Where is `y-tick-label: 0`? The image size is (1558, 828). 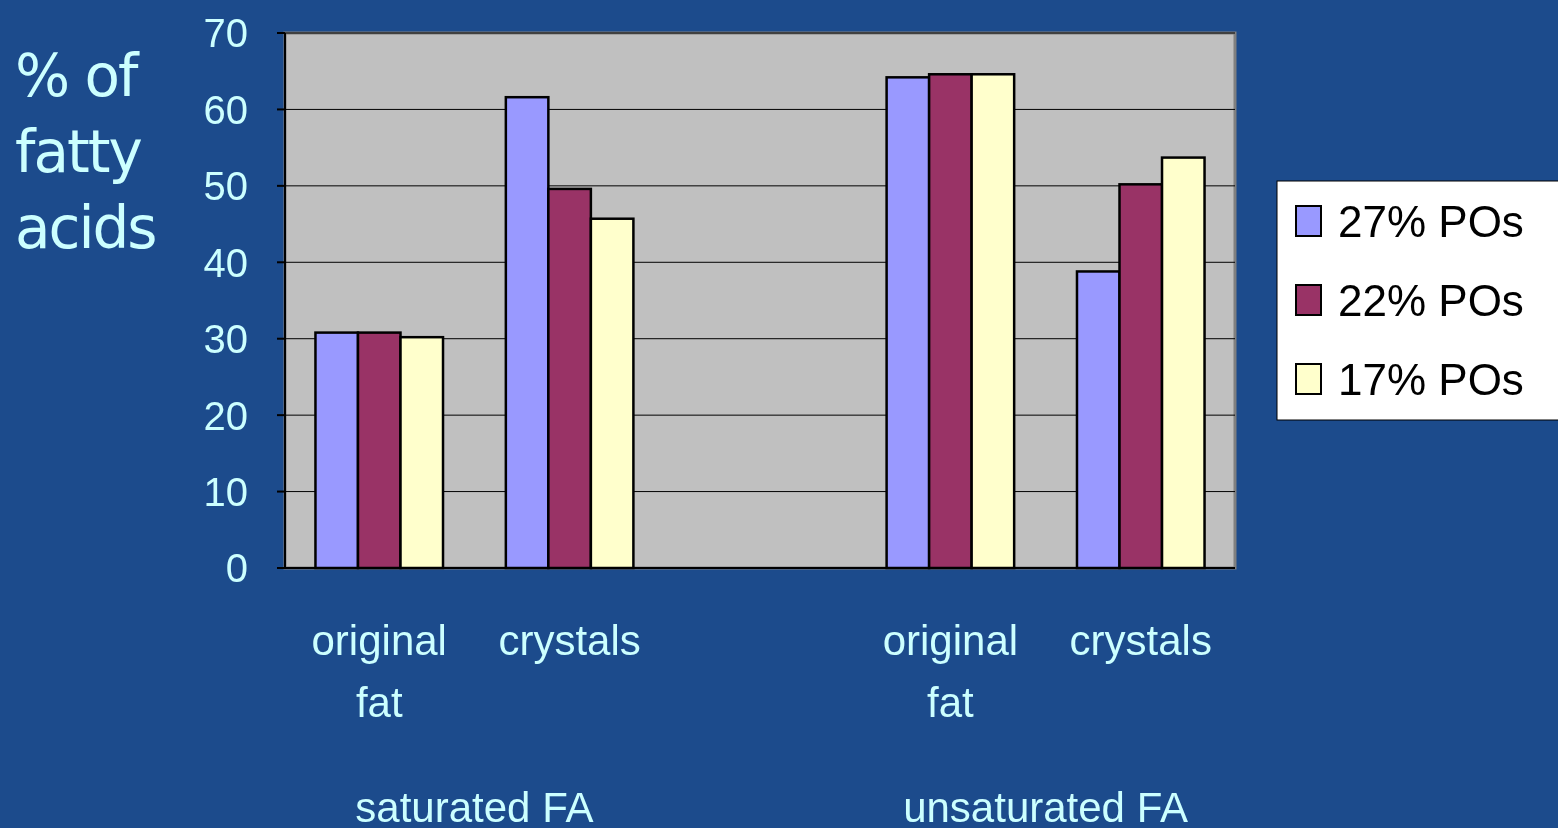 y-tick-label: 0 is located at coordinates (236, 568).